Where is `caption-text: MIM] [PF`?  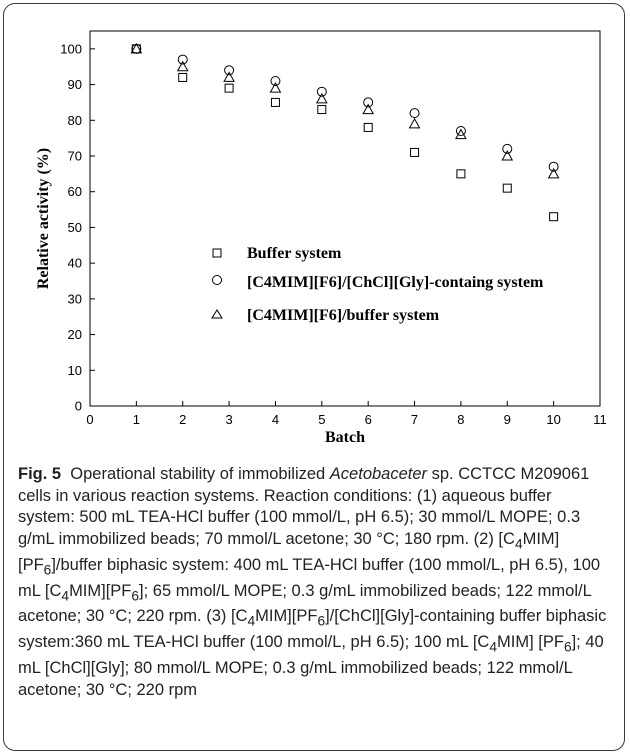 caption-text: MIM] [PF is located at coordinates (530, 642).